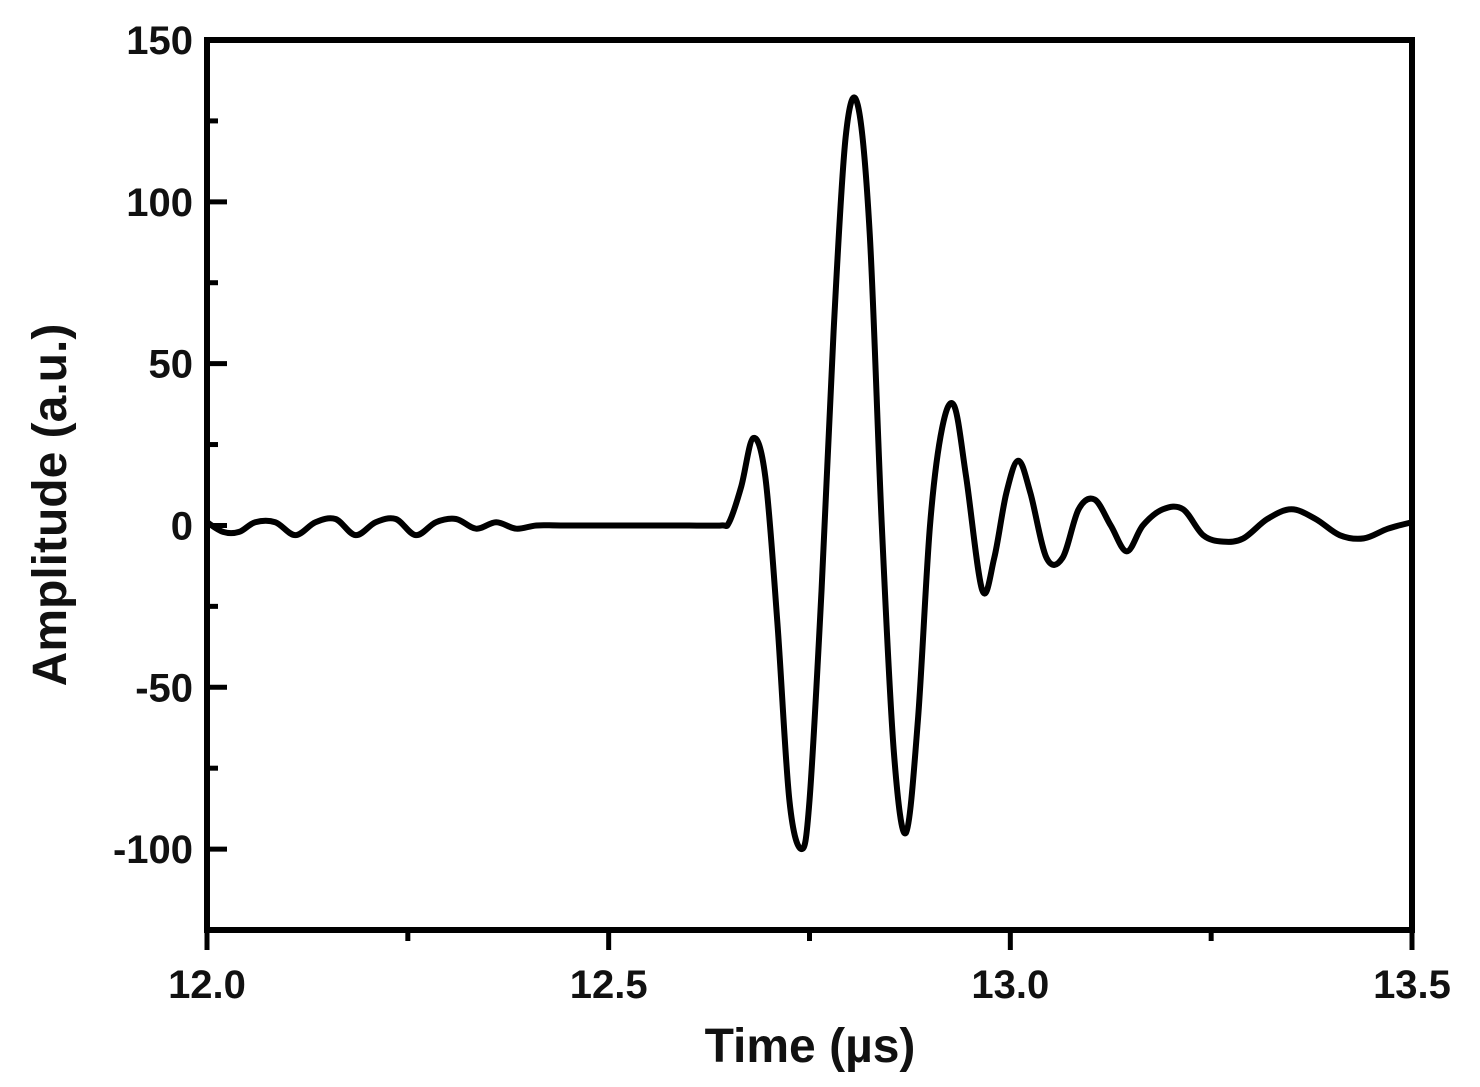 This screenshot has width=1480, height=1087. Describe the element at coordinates (182, 526) in the screenshot. I see `y-tick-label: 0` at that location.